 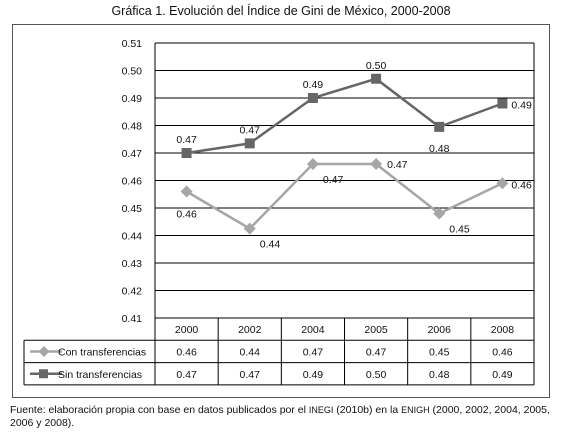 I want to click on y-tick-label: 0.42, so click(x=132, y=292).